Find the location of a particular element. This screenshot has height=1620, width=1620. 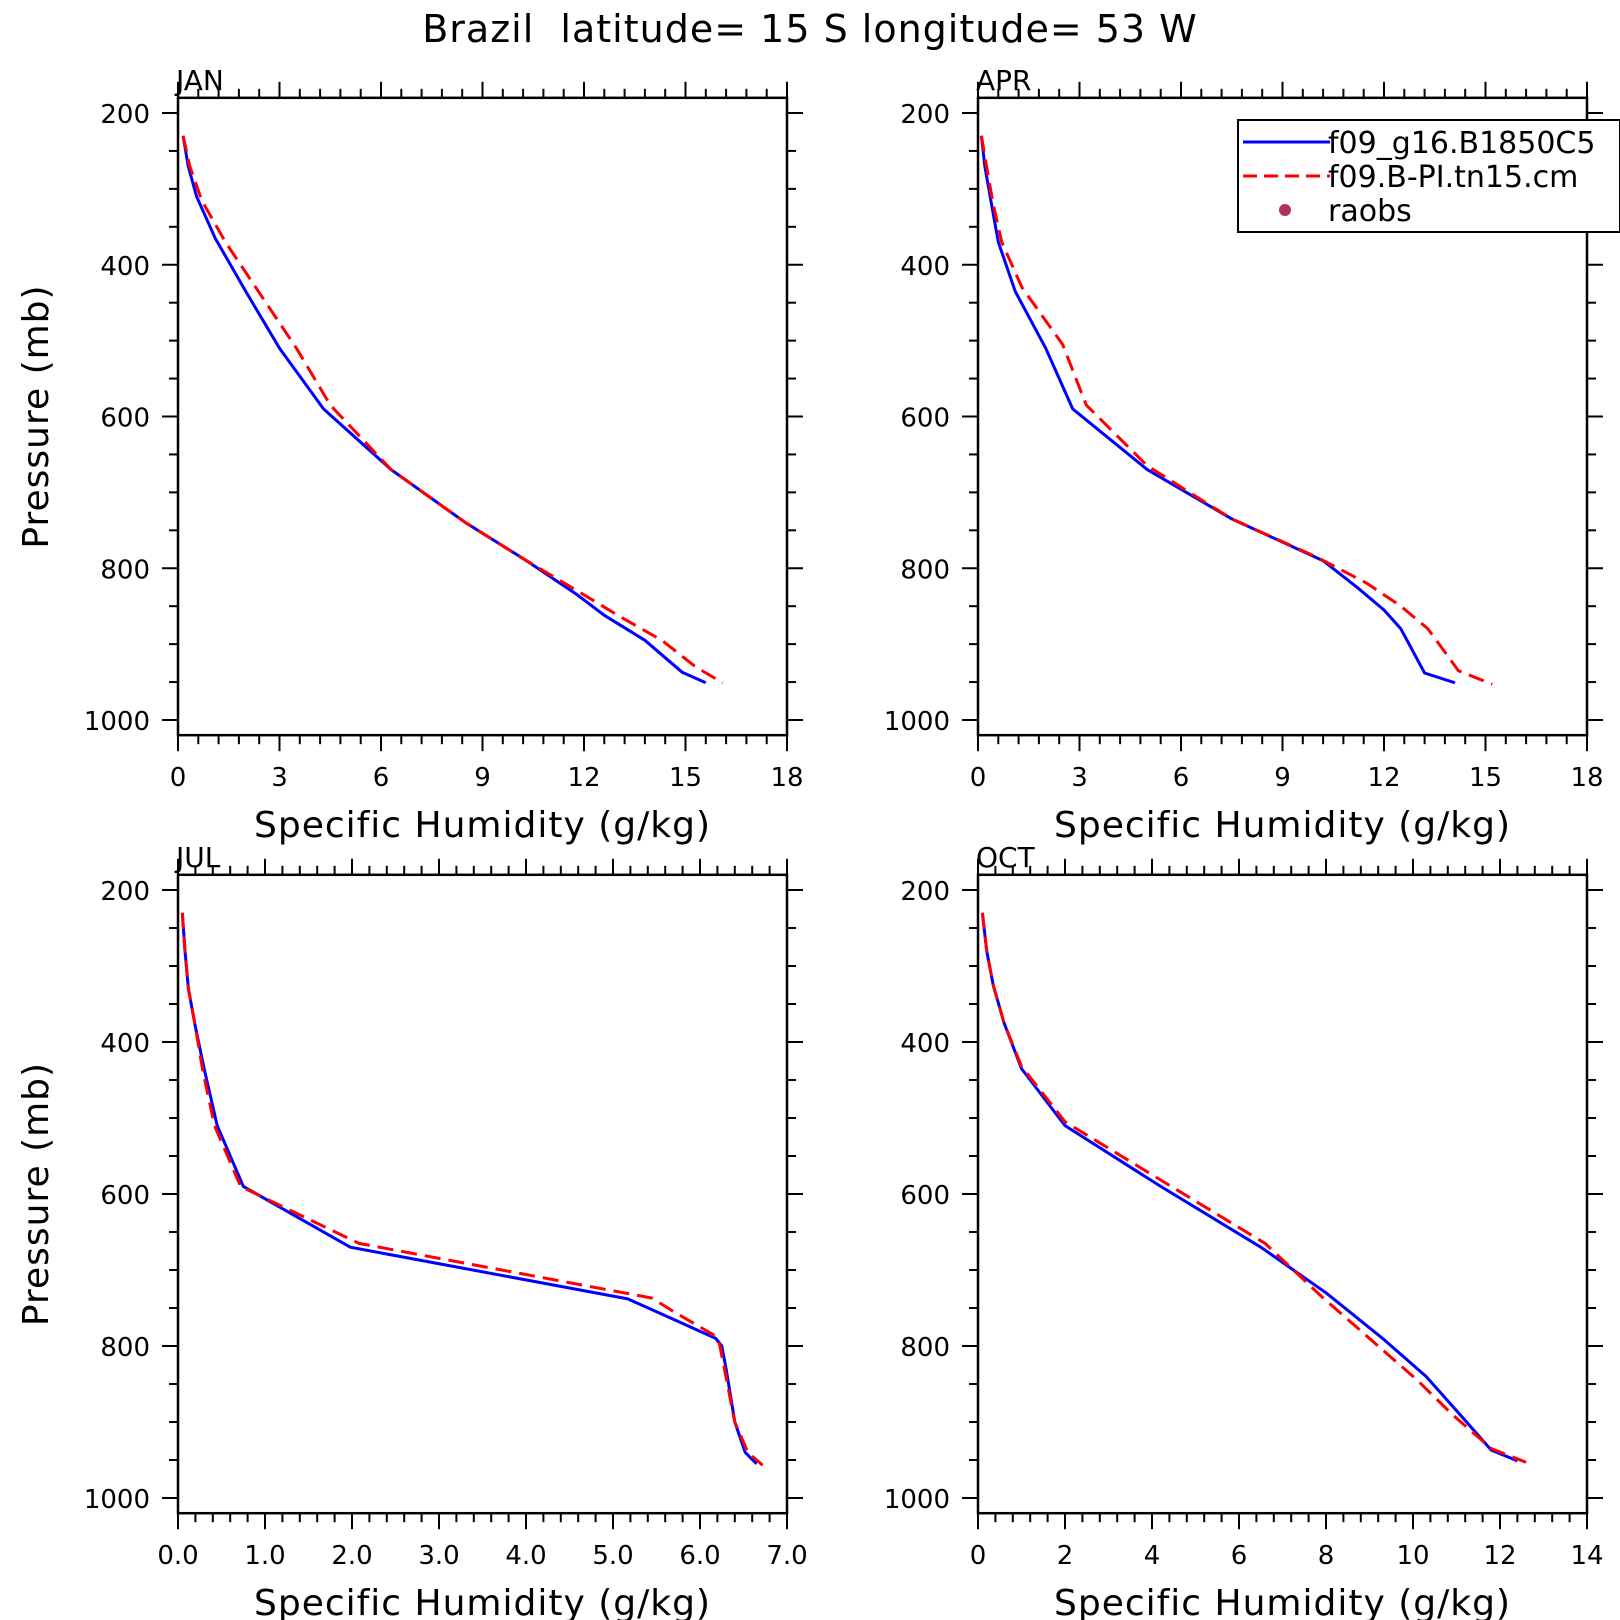

panel-title: OCT is located at coordinates (1006, 857).